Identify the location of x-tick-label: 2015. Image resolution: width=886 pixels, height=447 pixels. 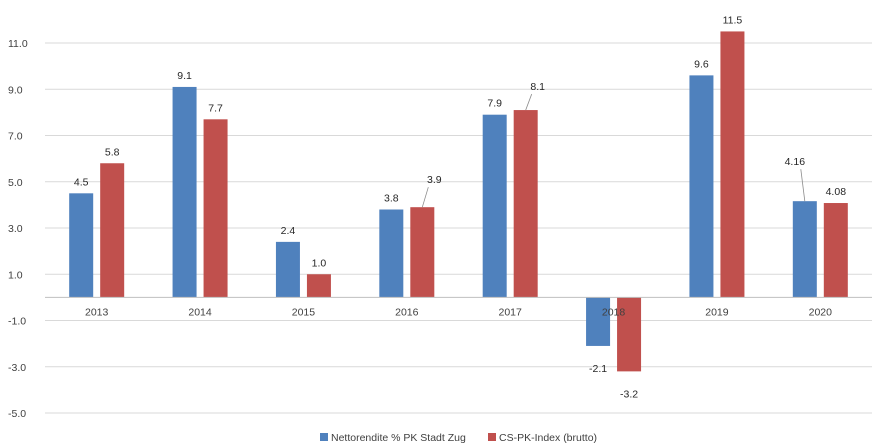
(304, 312).